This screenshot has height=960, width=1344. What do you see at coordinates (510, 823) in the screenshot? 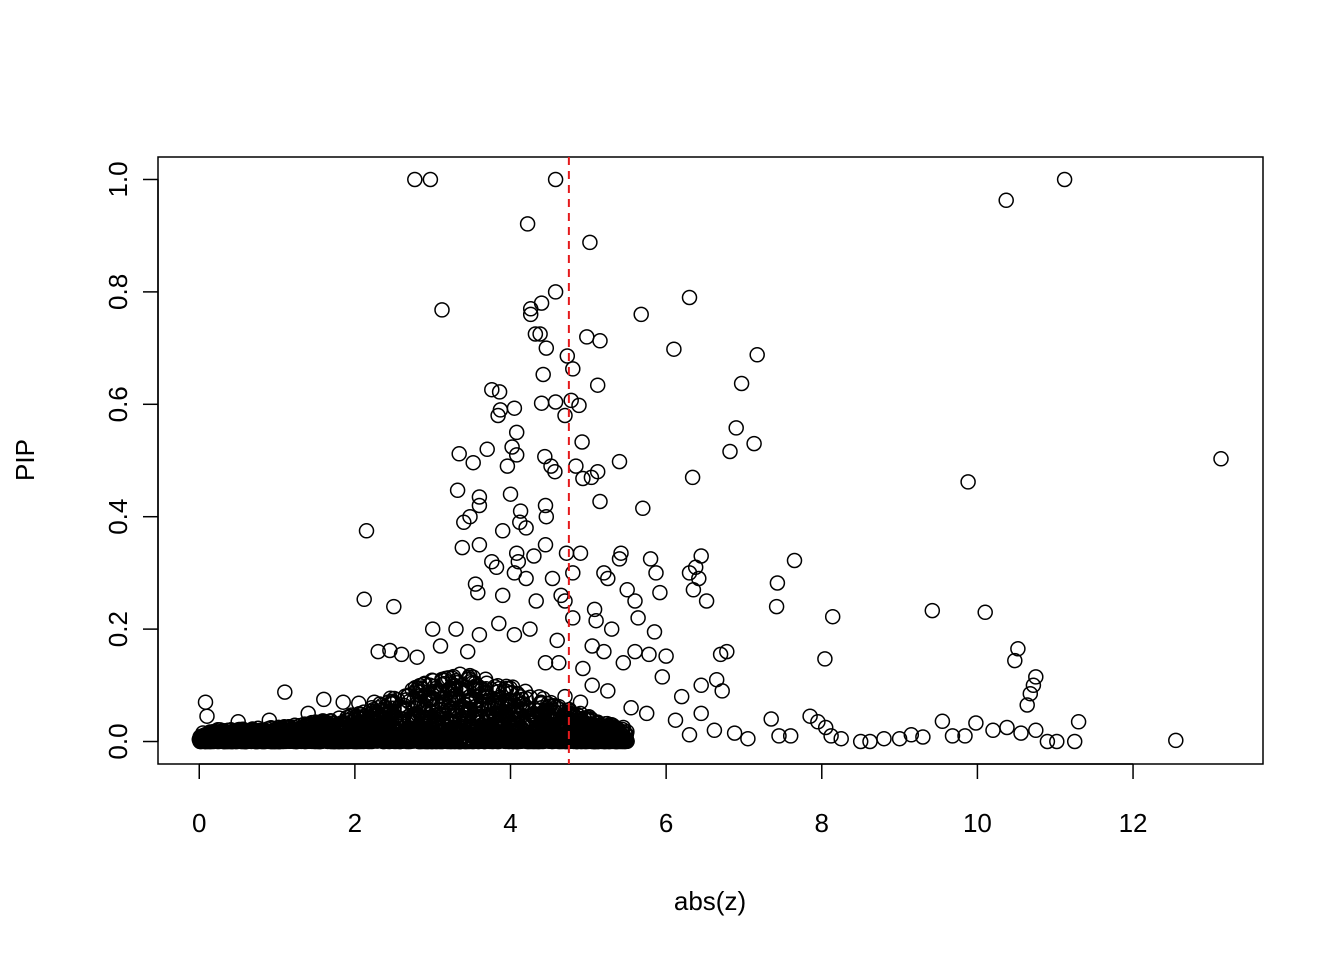
I see `x-tick-label: 4` at bounding box center [510, 823].